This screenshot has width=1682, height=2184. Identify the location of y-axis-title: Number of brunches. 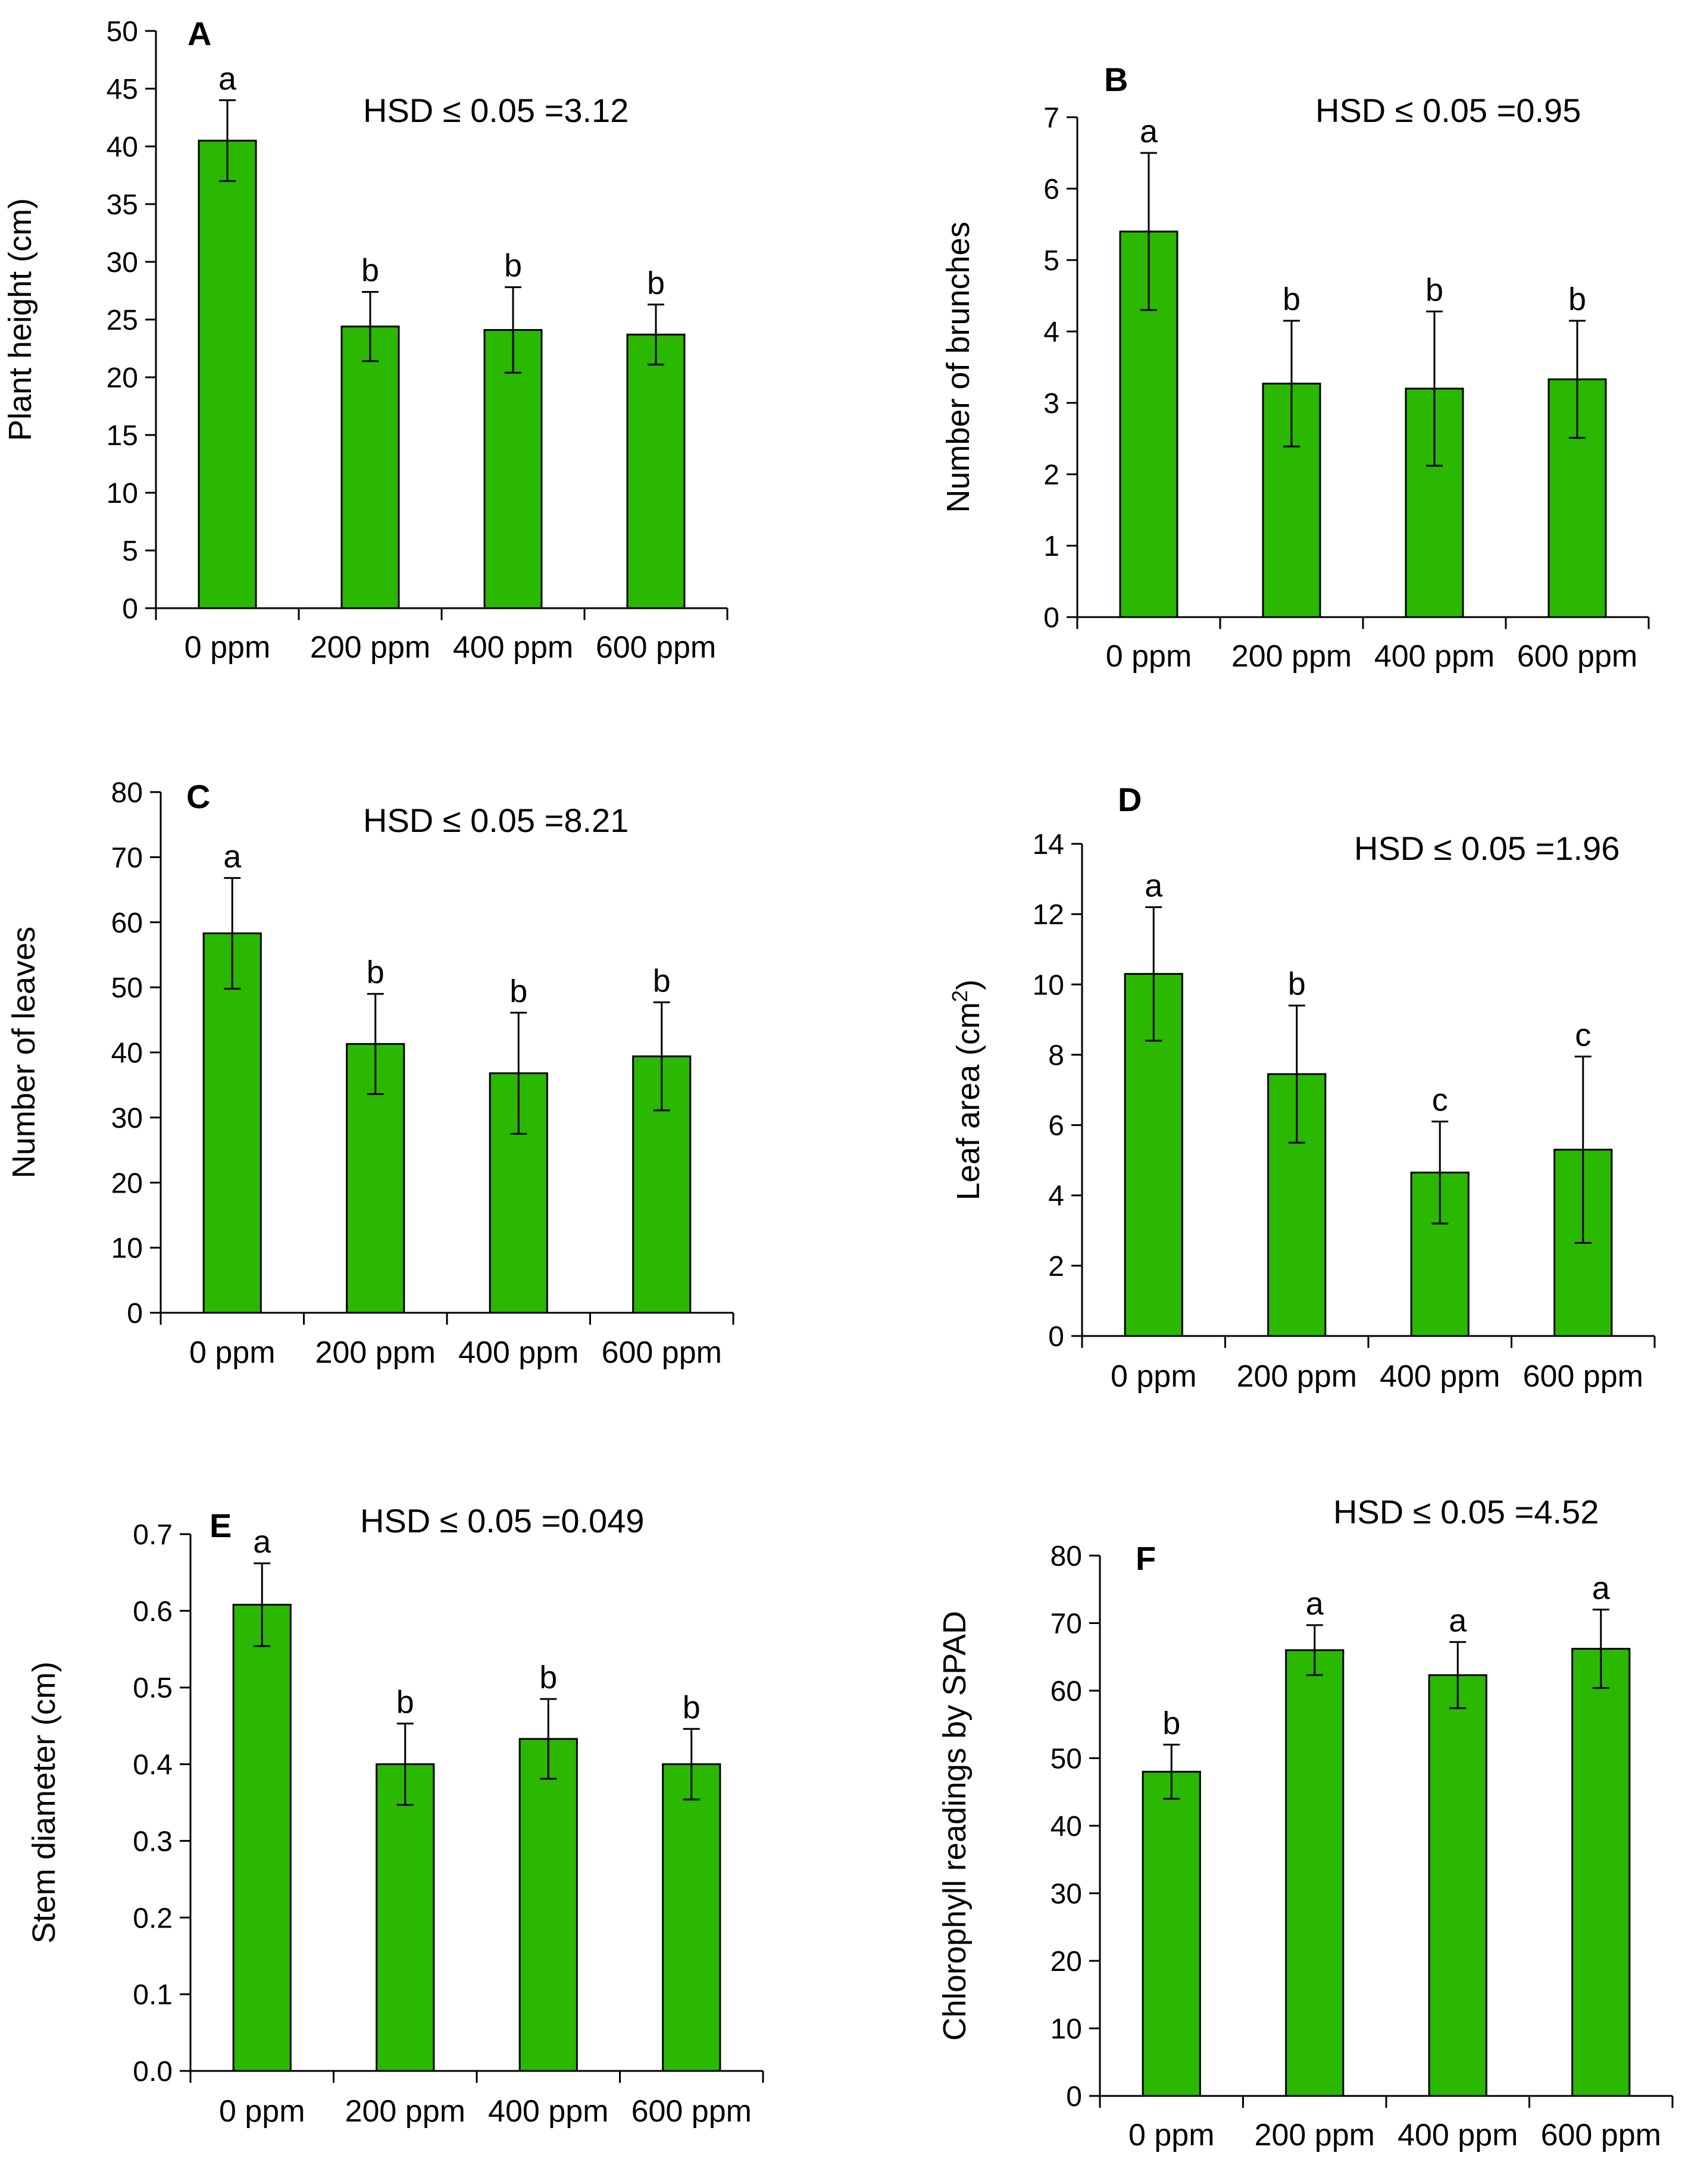
(958, 366).